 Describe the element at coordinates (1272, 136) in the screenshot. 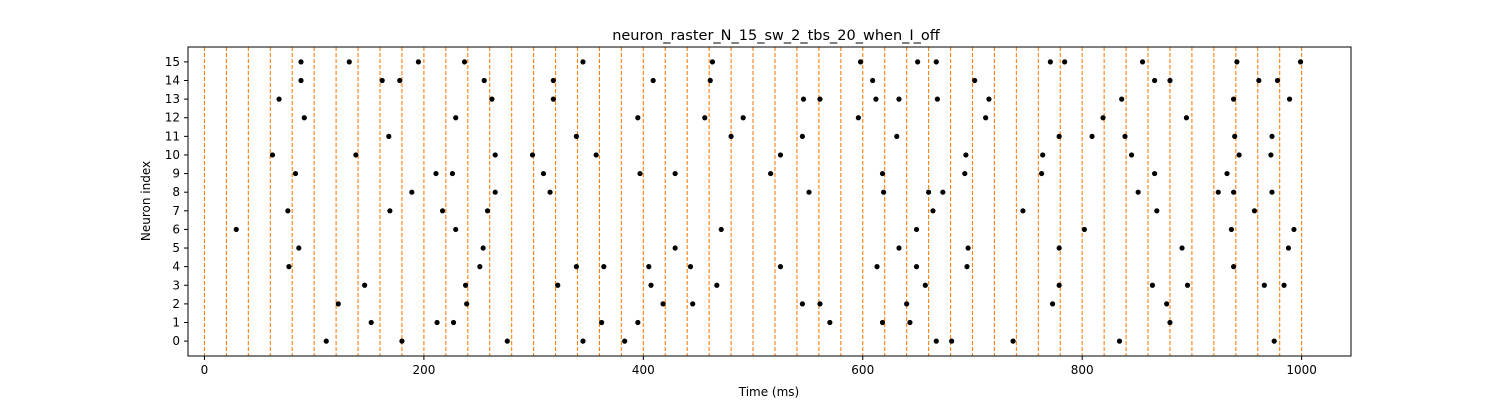

I see `spike-n11-t973` at that location.